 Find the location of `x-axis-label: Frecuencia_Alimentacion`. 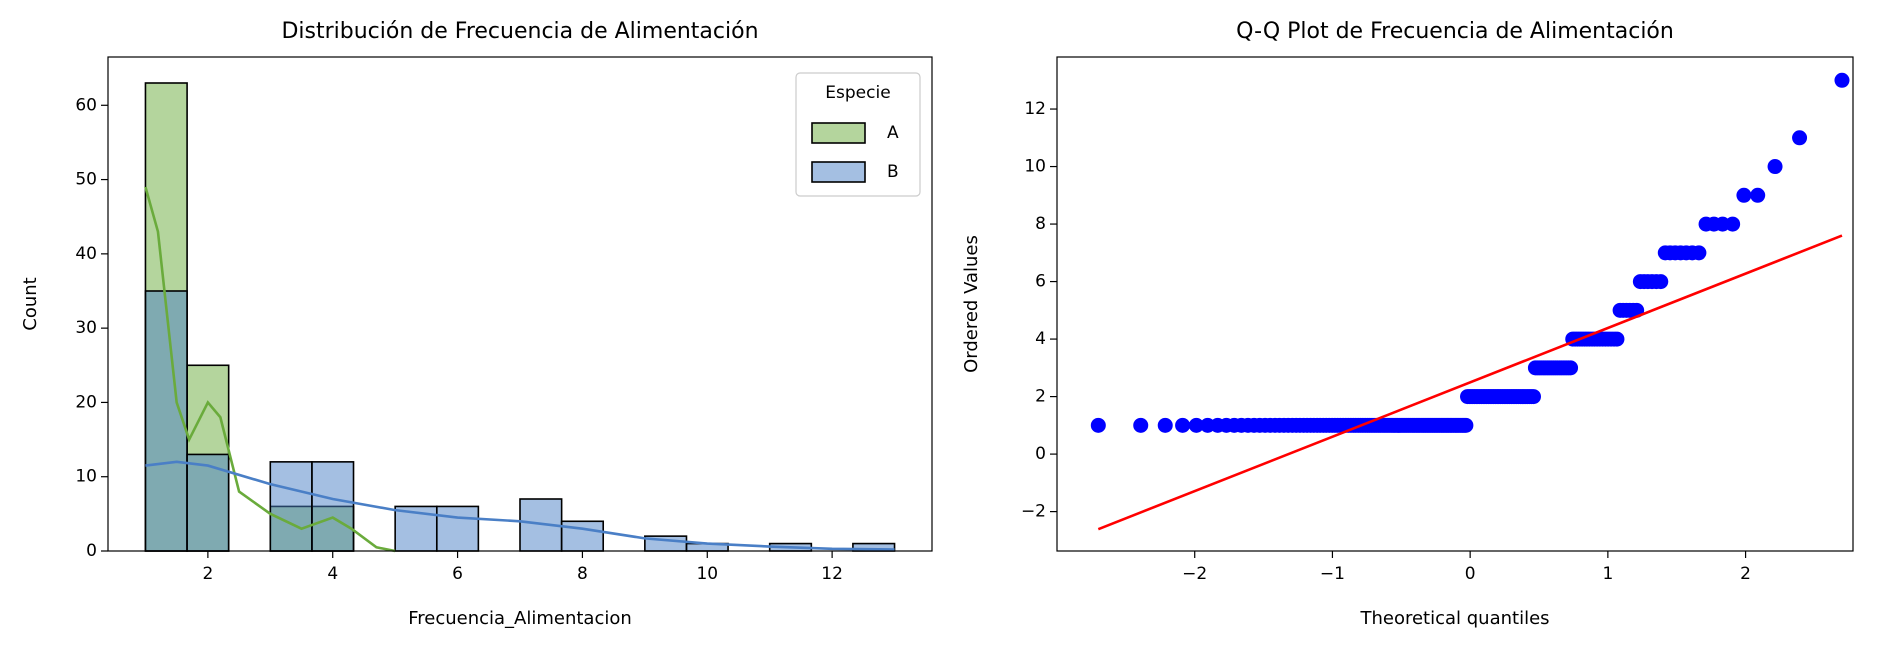

x-axis-label: Frecuencia_Alimentacion is located at coordinates (520, 618).